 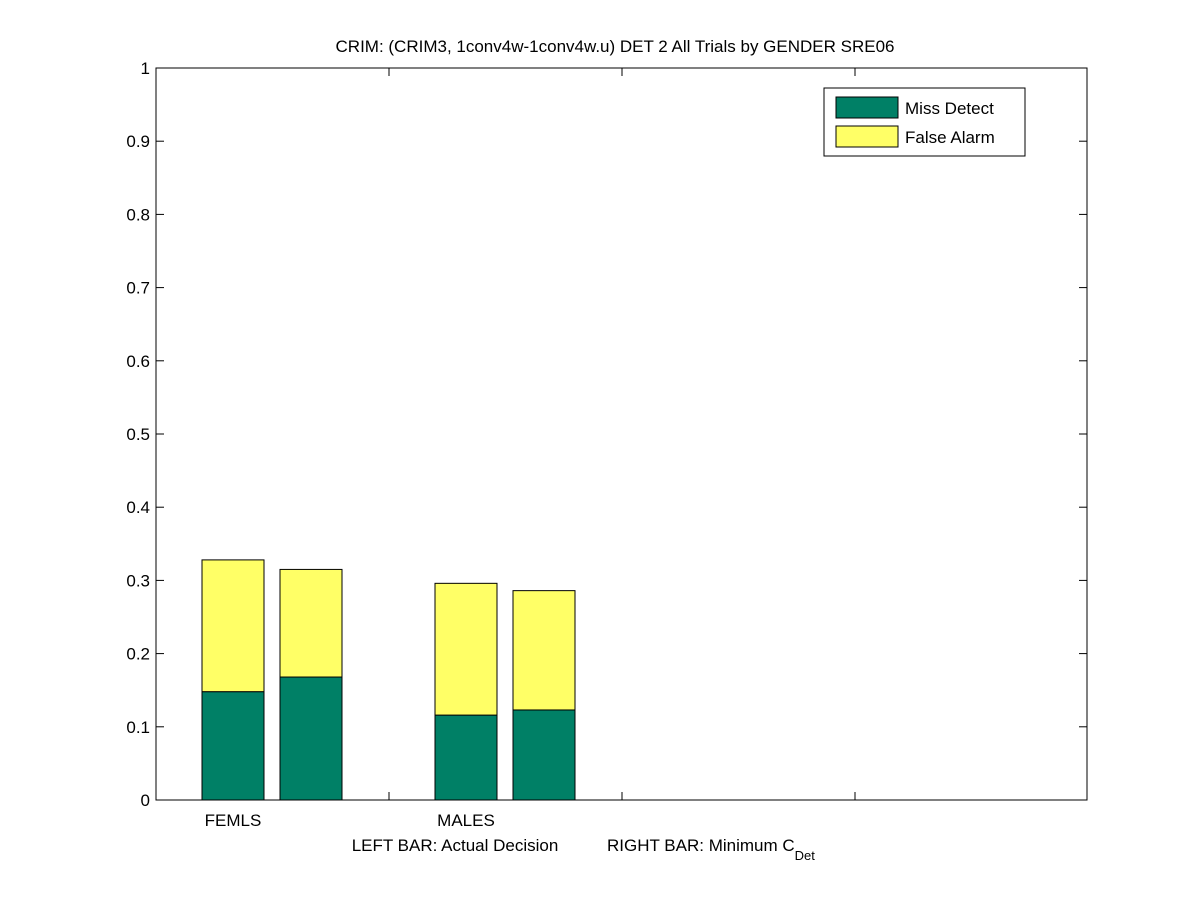 What do you see at coordinates (138, 141) in the screenshot?
I see `y-tick-label: 0.9` at bounding box center [138, 141].